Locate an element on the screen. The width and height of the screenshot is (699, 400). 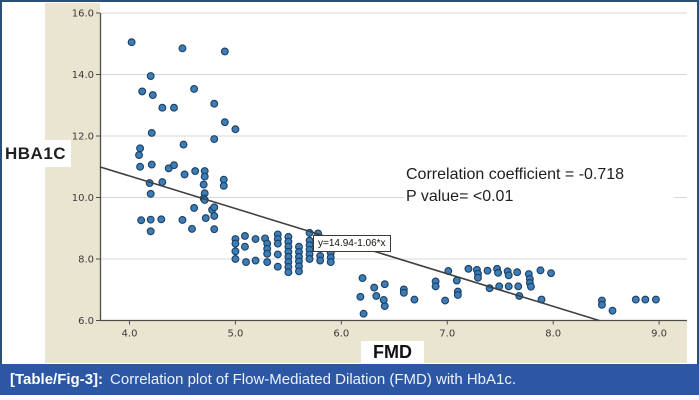
regression-equation-label: y=14.94-1.06*x is located at coordinates (352, 243).